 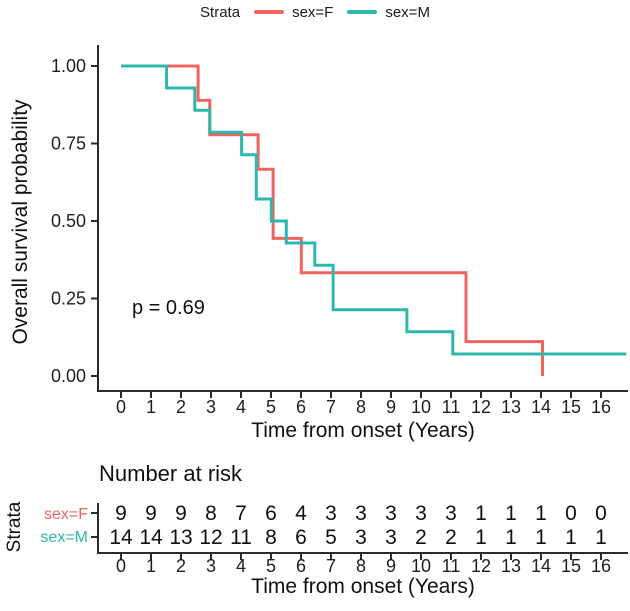 What do you see at coordinates (481, 407) in the screenshot?
I see `x-tick-label: 12` at bounding box center [481, 407].